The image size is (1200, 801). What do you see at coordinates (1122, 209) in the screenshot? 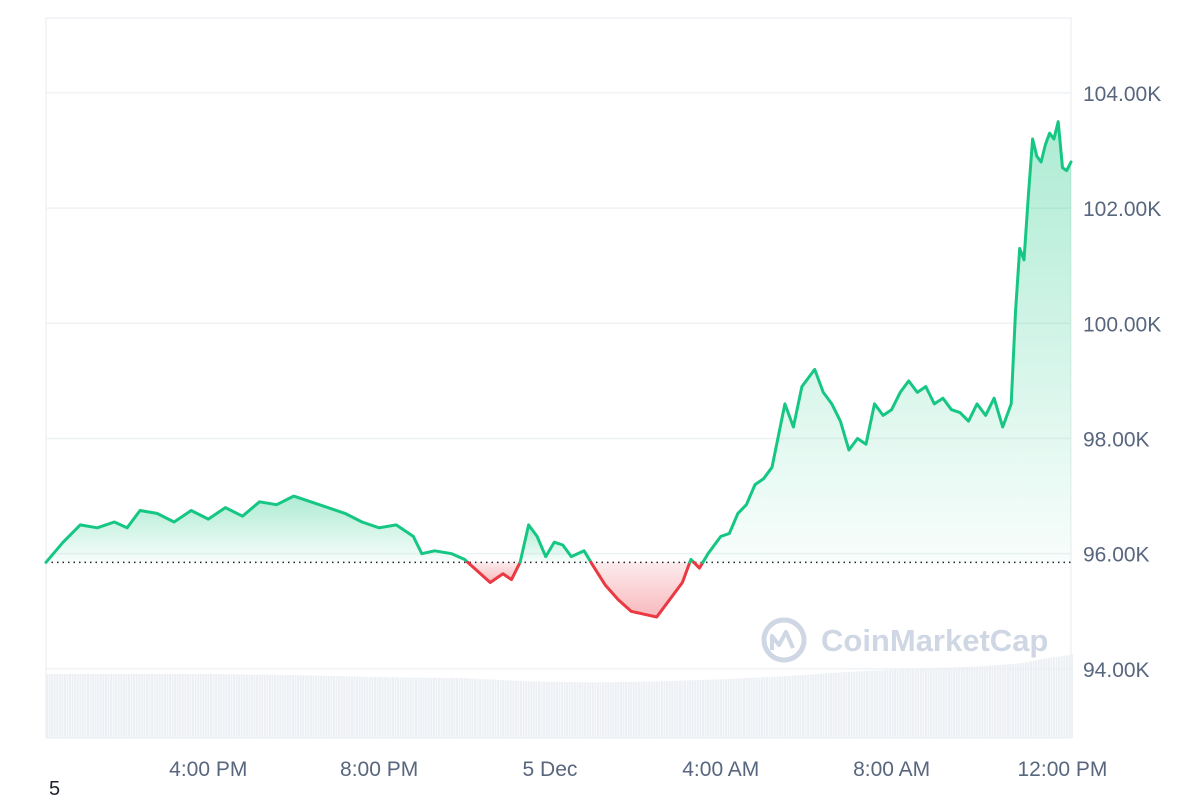
I see `y-tick-label: 102.00K` at bounding box center [1122, 209].